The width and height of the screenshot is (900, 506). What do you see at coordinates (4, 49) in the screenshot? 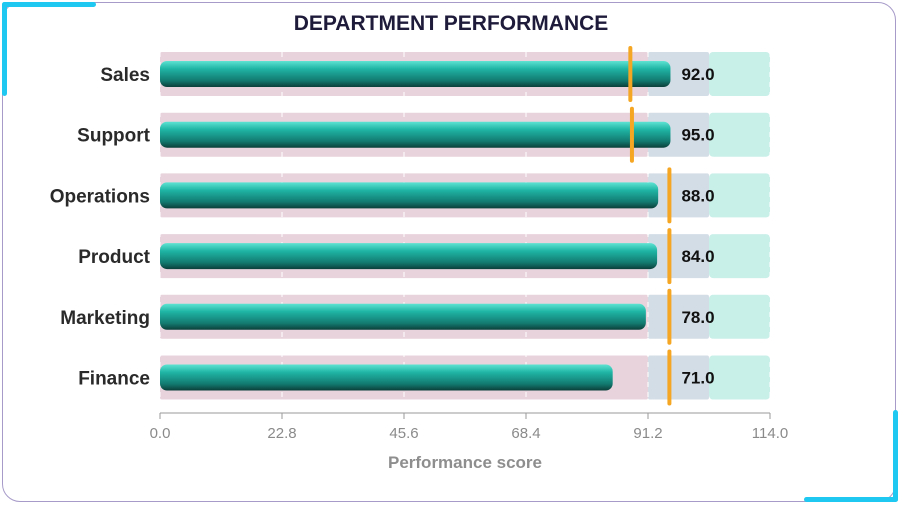
I see `accent-corner-top-left-v` at bounding box center [4, 49].